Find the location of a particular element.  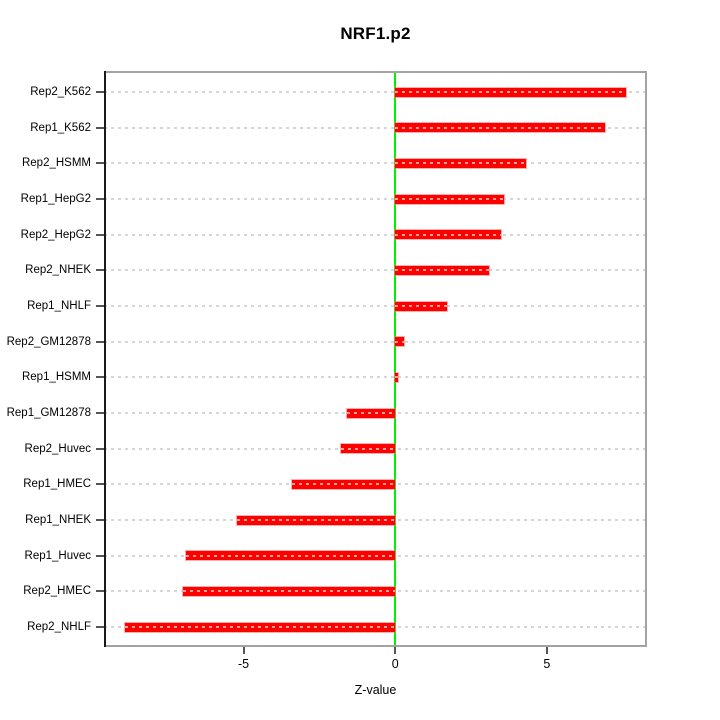

plot-border-top is located at coordinates (375, 72).